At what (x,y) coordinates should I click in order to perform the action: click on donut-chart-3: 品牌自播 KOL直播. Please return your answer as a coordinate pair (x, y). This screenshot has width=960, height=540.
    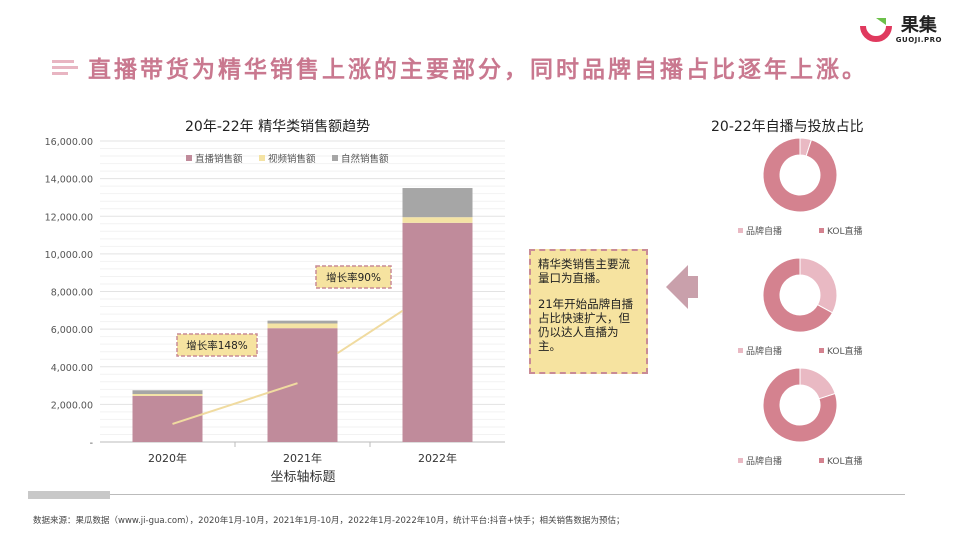
    Looking at the image, I should click on (800, 417).